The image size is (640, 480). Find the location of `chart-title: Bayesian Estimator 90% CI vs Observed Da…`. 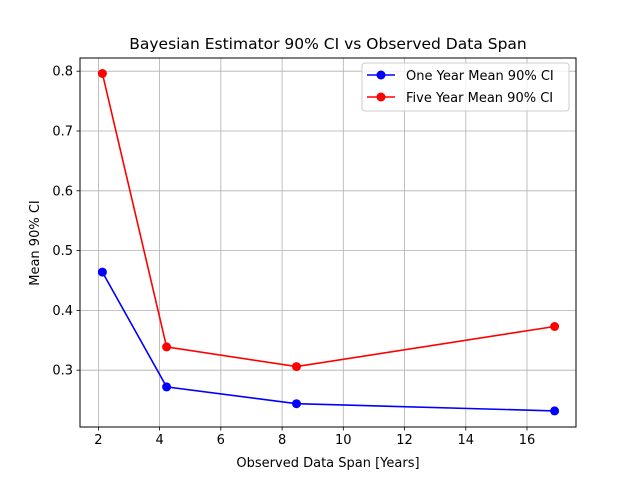

chart-title: Bayesian Estimator 90% CI vs Observed Da… is located at coordinates (328, 44).